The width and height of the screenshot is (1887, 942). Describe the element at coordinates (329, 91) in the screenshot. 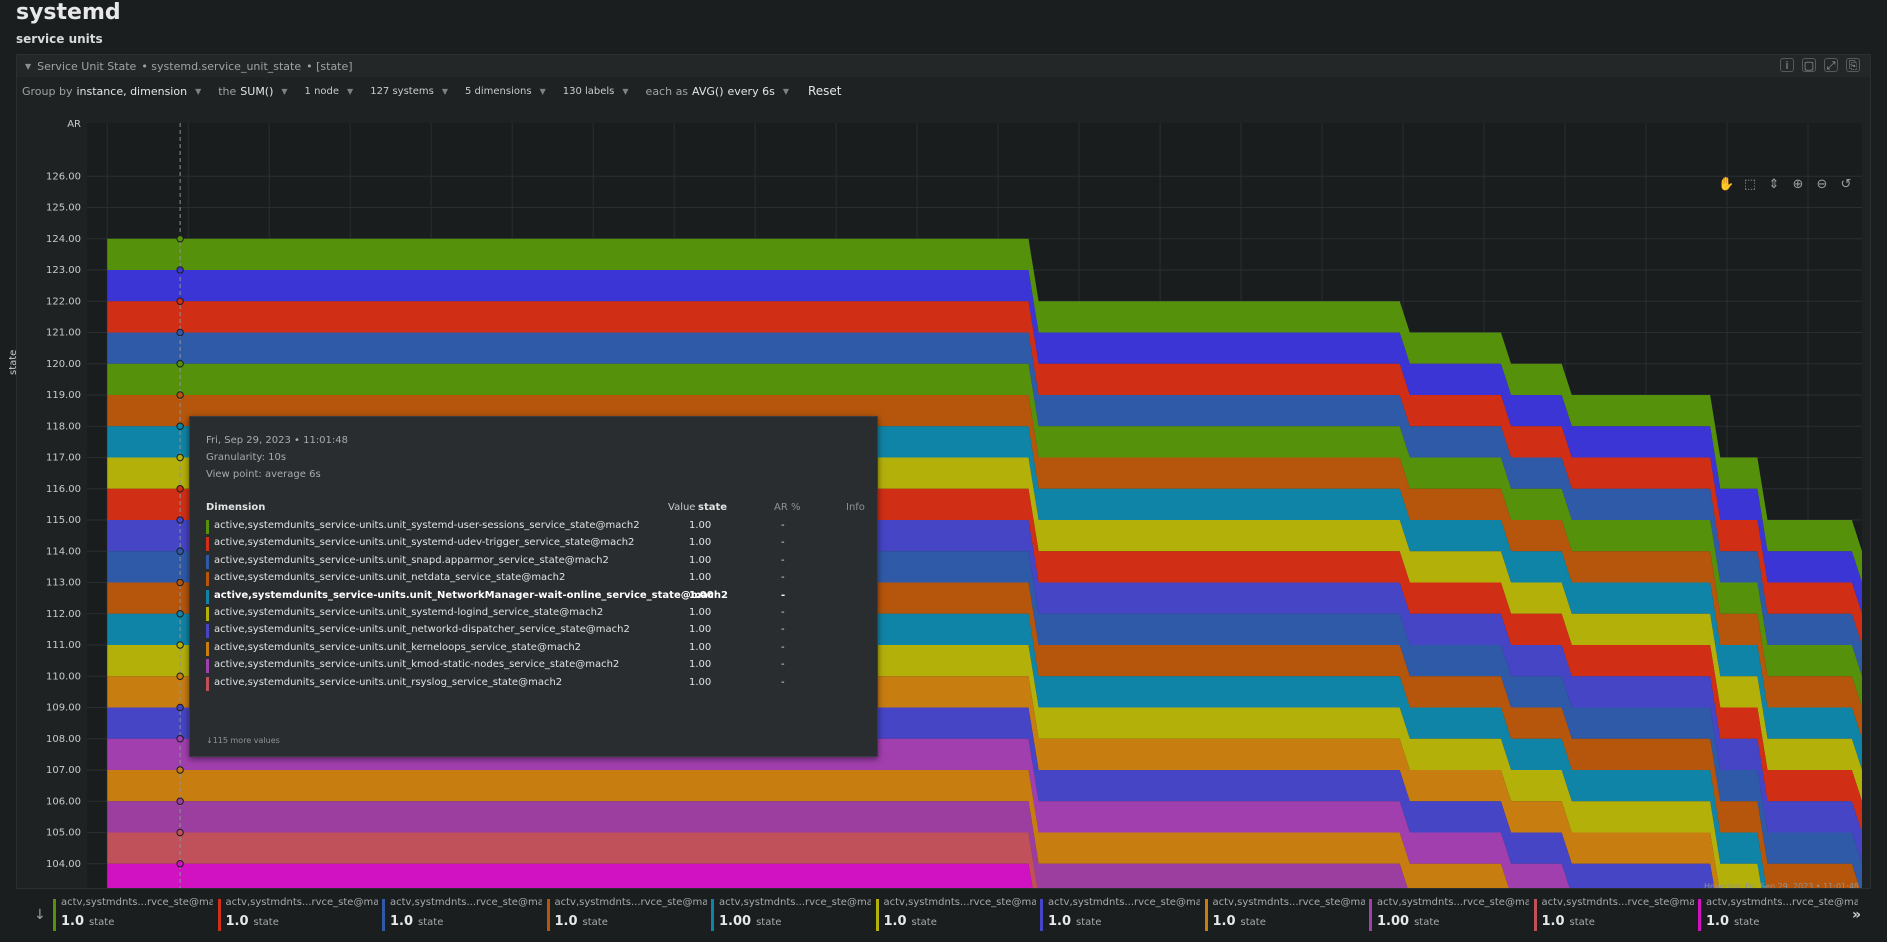

I see `nodes-dropdown: 1 node ▼` at that location.